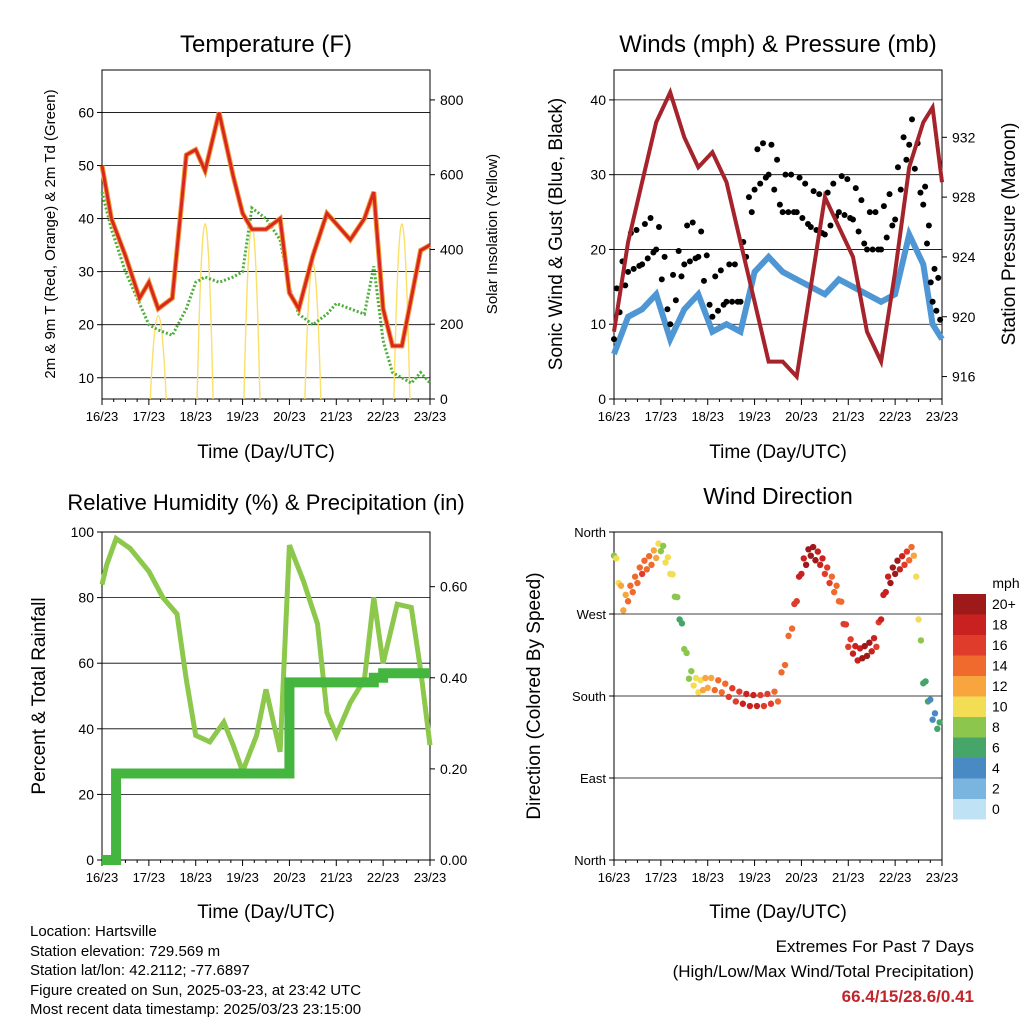  I want to click on x-tick-label: 20/23, so click(801, 877).